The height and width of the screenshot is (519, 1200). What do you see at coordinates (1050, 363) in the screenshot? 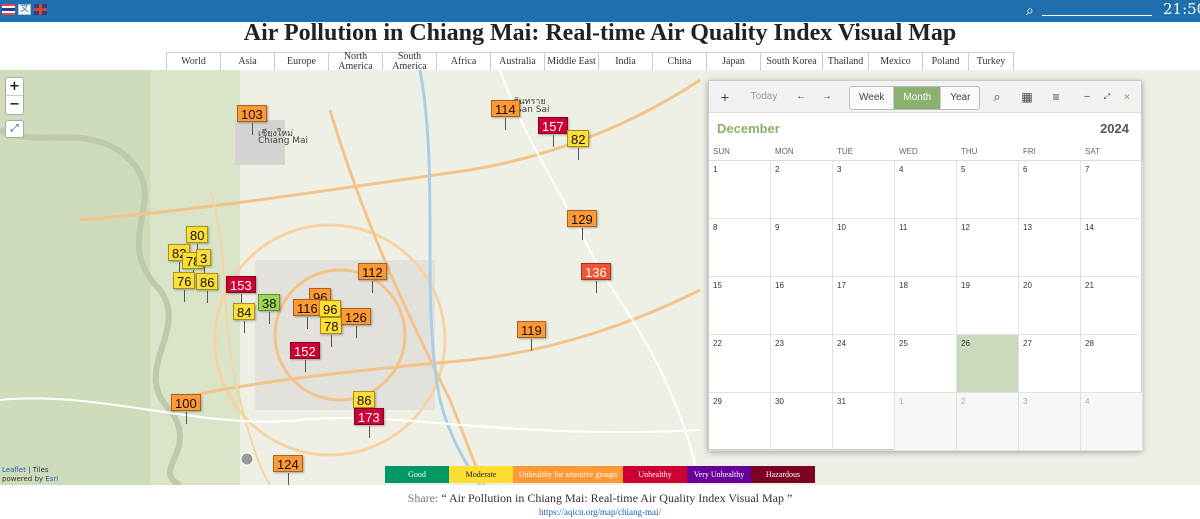
I see `day-cell: 27` at bounding box center [1050, 363].